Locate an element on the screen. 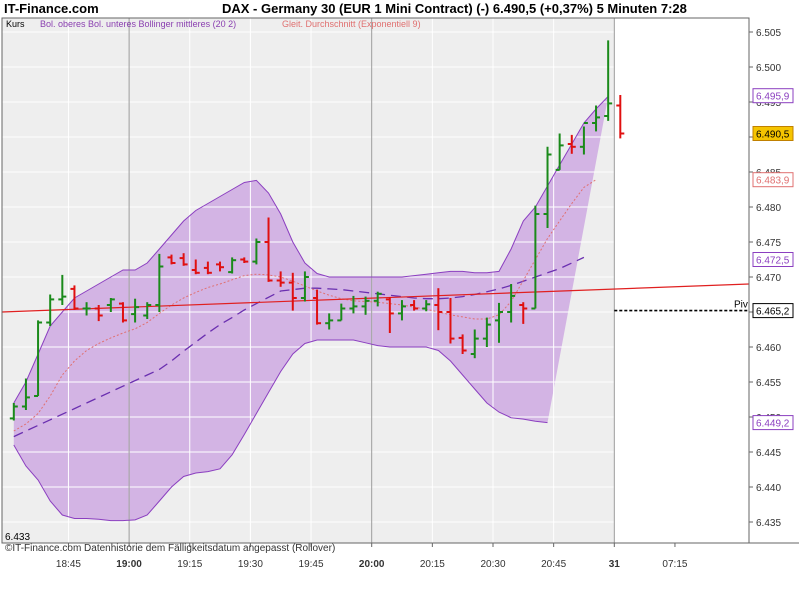 The width and height of the screenshot is (800, 600). trend-line is located at coordinates (375, 298).